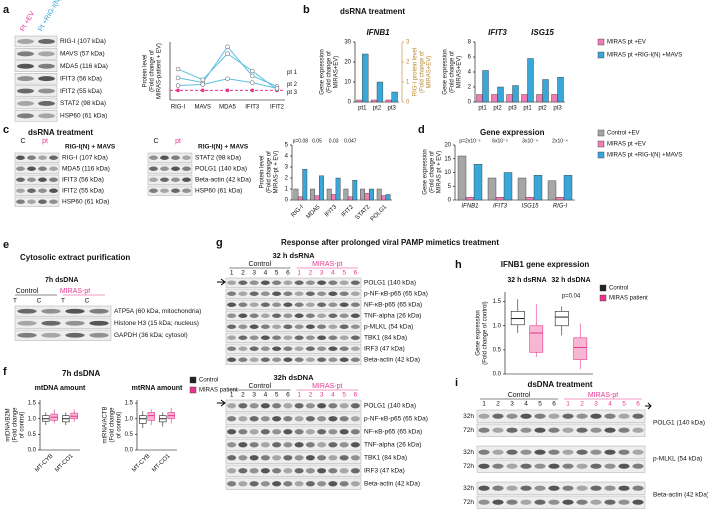  I want to click on tick-label: 10, so click(347, 83).